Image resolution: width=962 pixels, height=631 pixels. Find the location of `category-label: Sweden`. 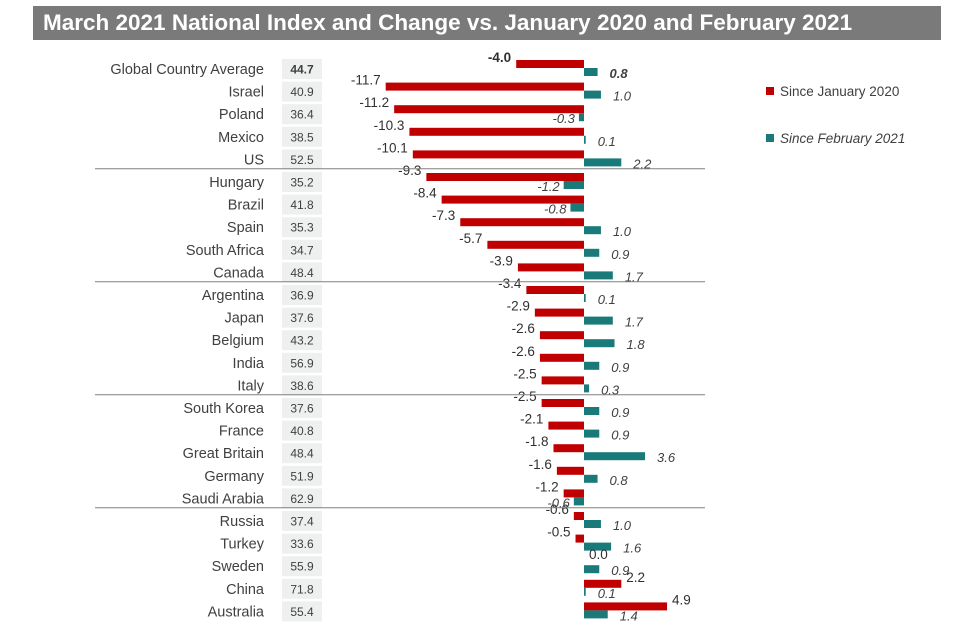

category-label: Sweden is located at coordinates (238, 567).